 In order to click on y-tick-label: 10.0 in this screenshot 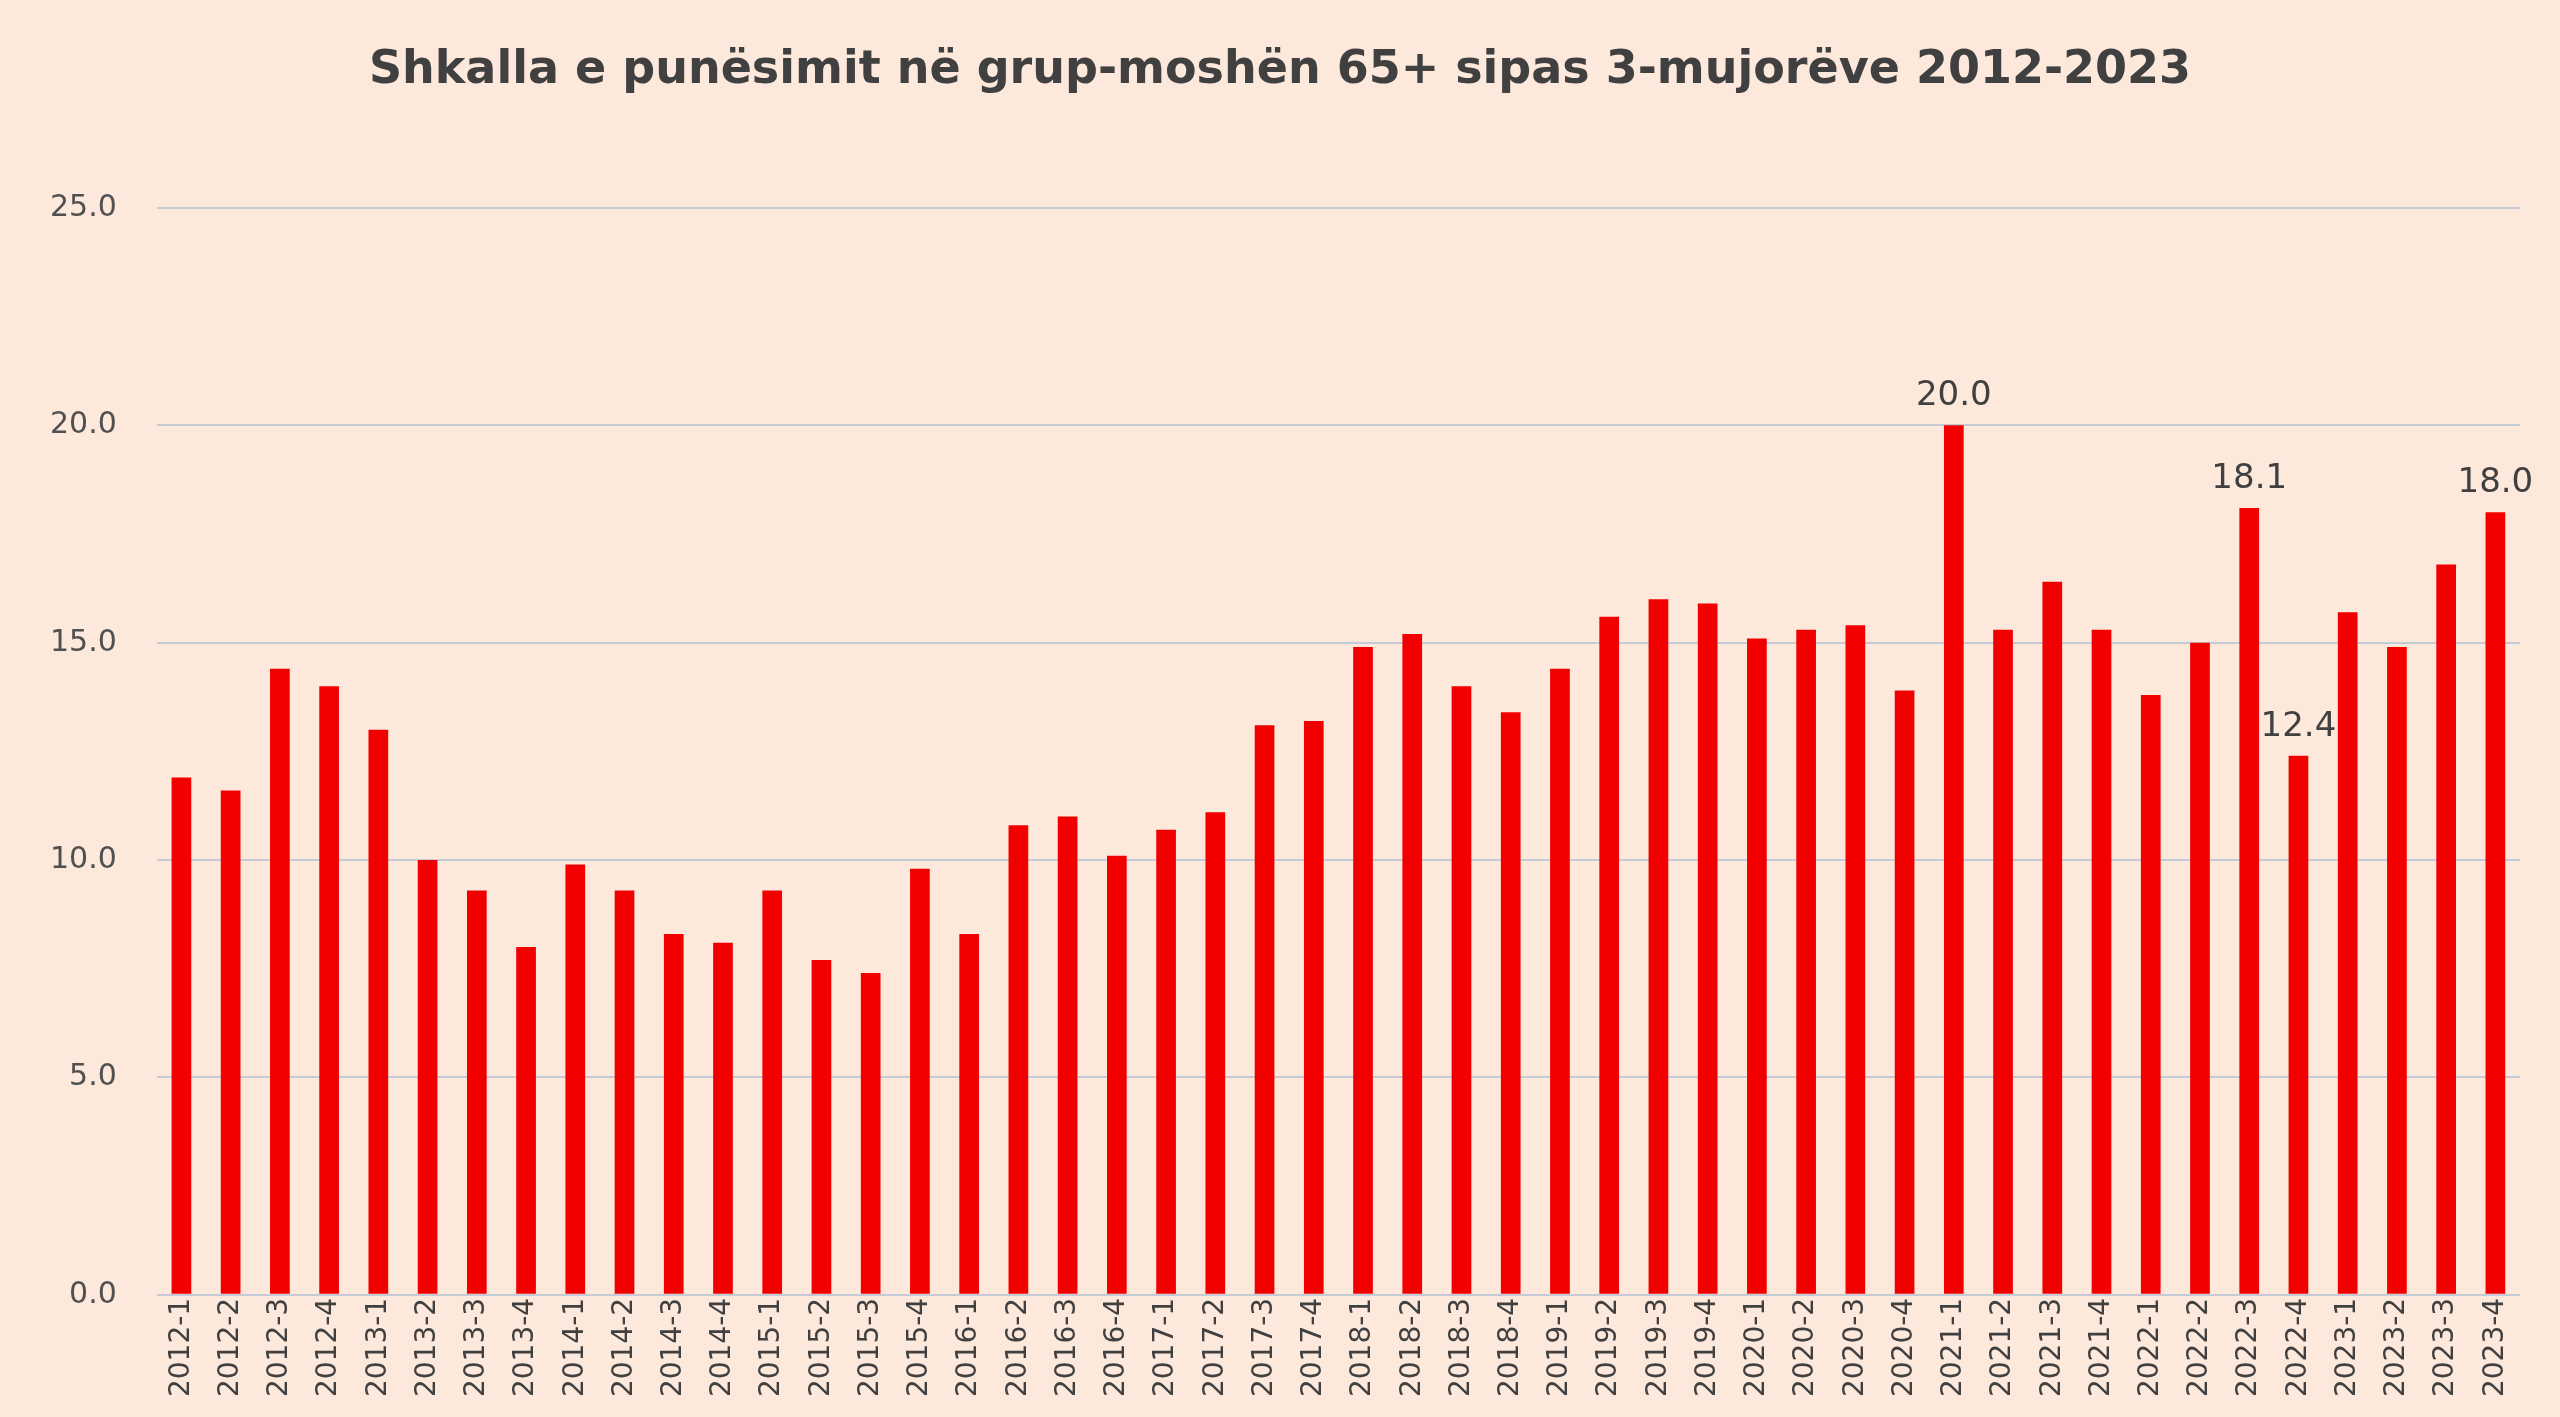, I will do `click(83, 857)`.